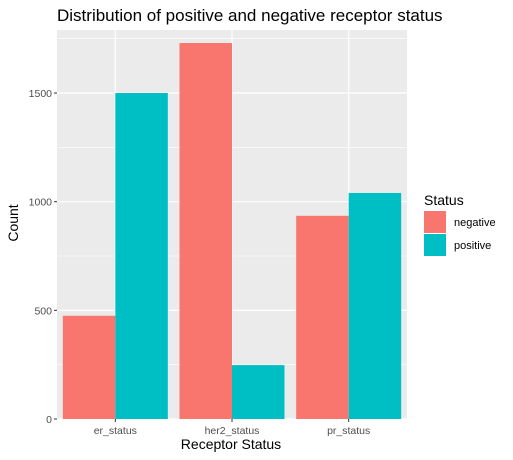 The image size is (513, 460). What do you see at coordinates (13, 222) in the screenshot?
I see `y-axis-title: Count` at bounding box center [13, 222].